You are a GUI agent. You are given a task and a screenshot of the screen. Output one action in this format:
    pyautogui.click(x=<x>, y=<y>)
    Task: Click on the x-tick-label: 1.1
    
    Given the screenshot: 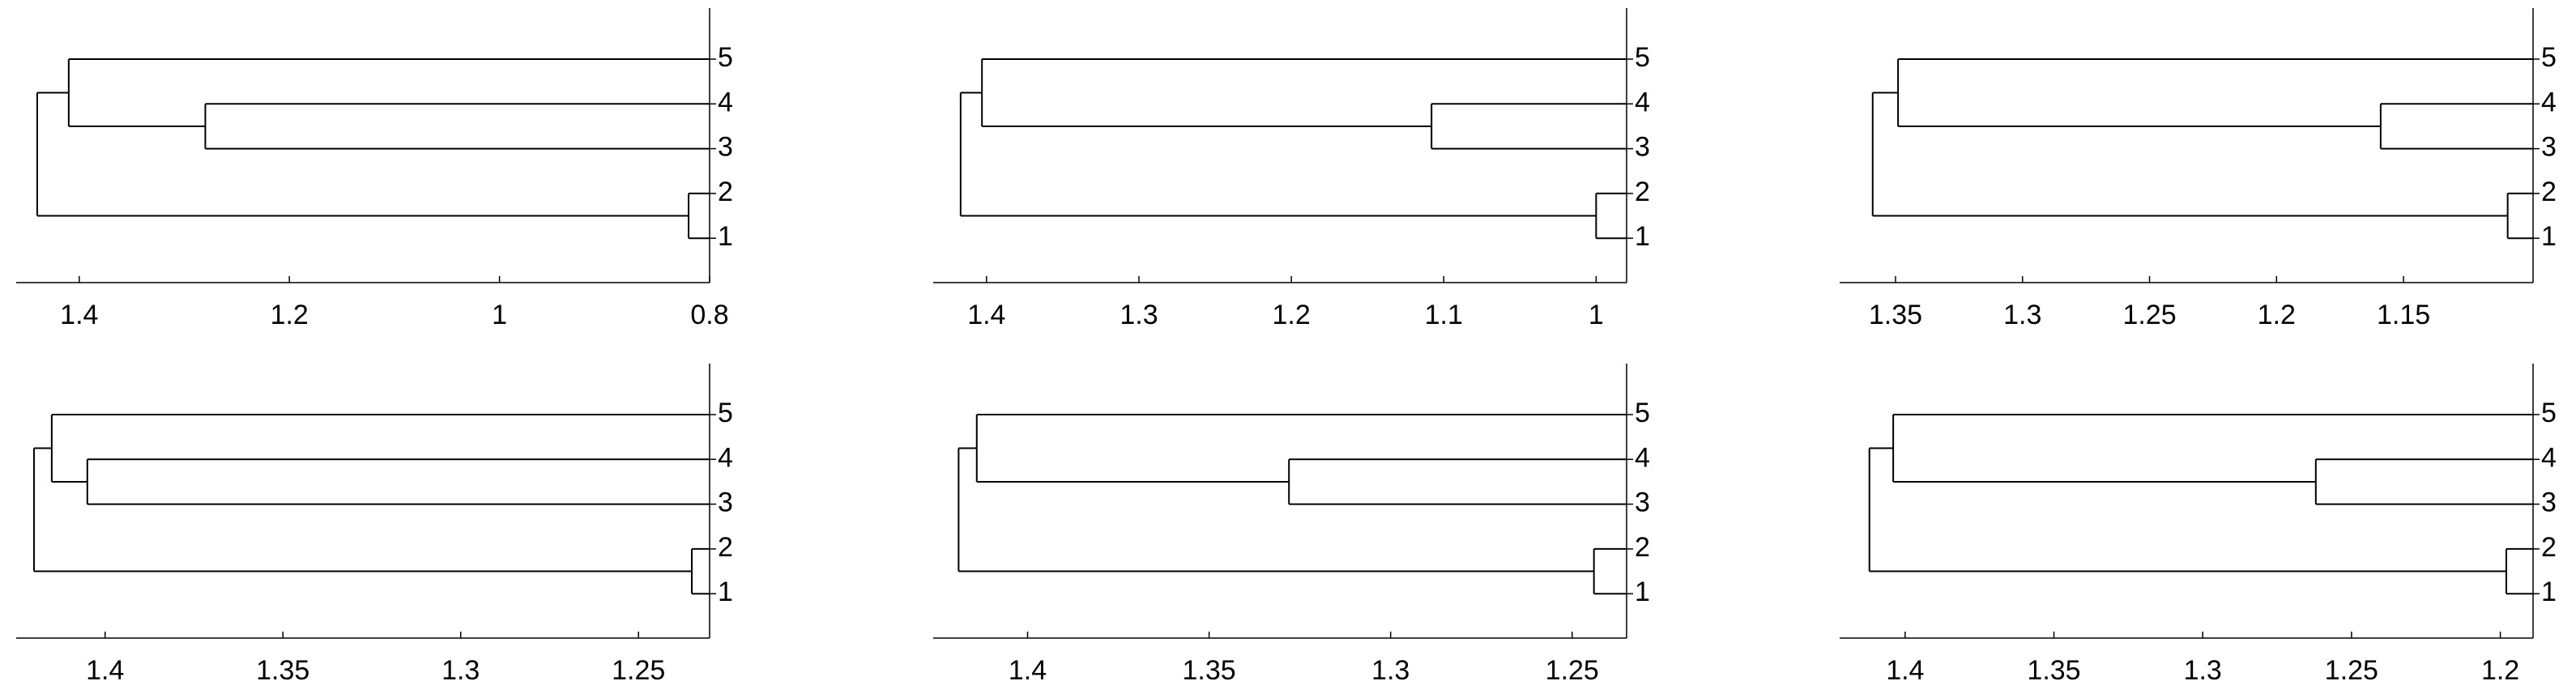 What is the action you would take?
    pyautogui.click(x=1444, y=315)
    